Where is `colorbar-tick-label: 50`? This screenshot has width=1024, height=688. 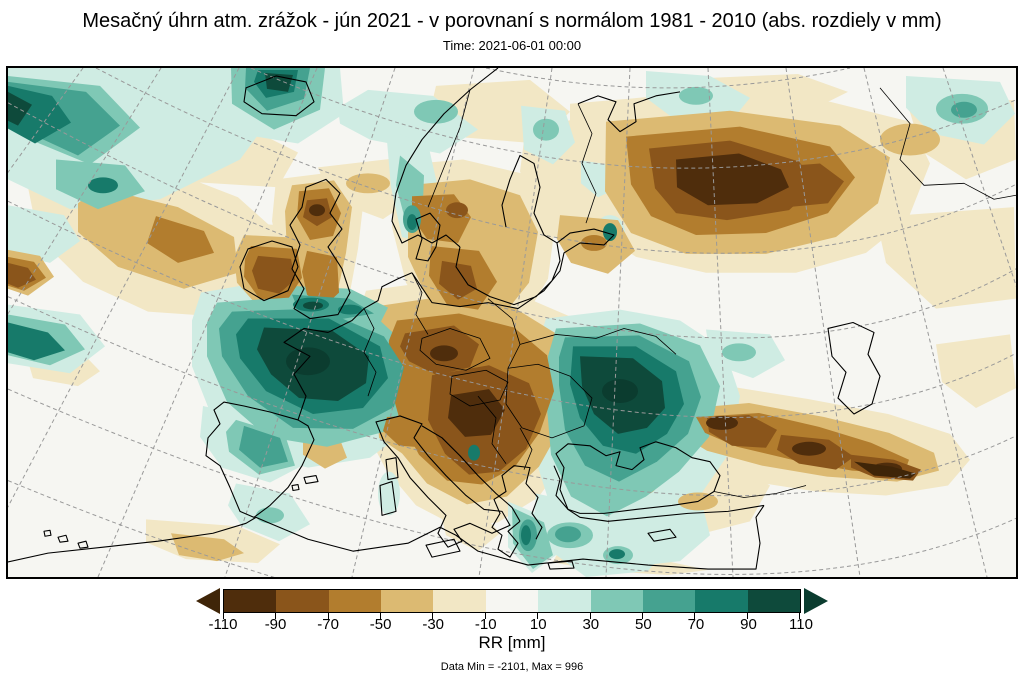
colorbar-tick-label: 50 is located at coordinates (643, 624).